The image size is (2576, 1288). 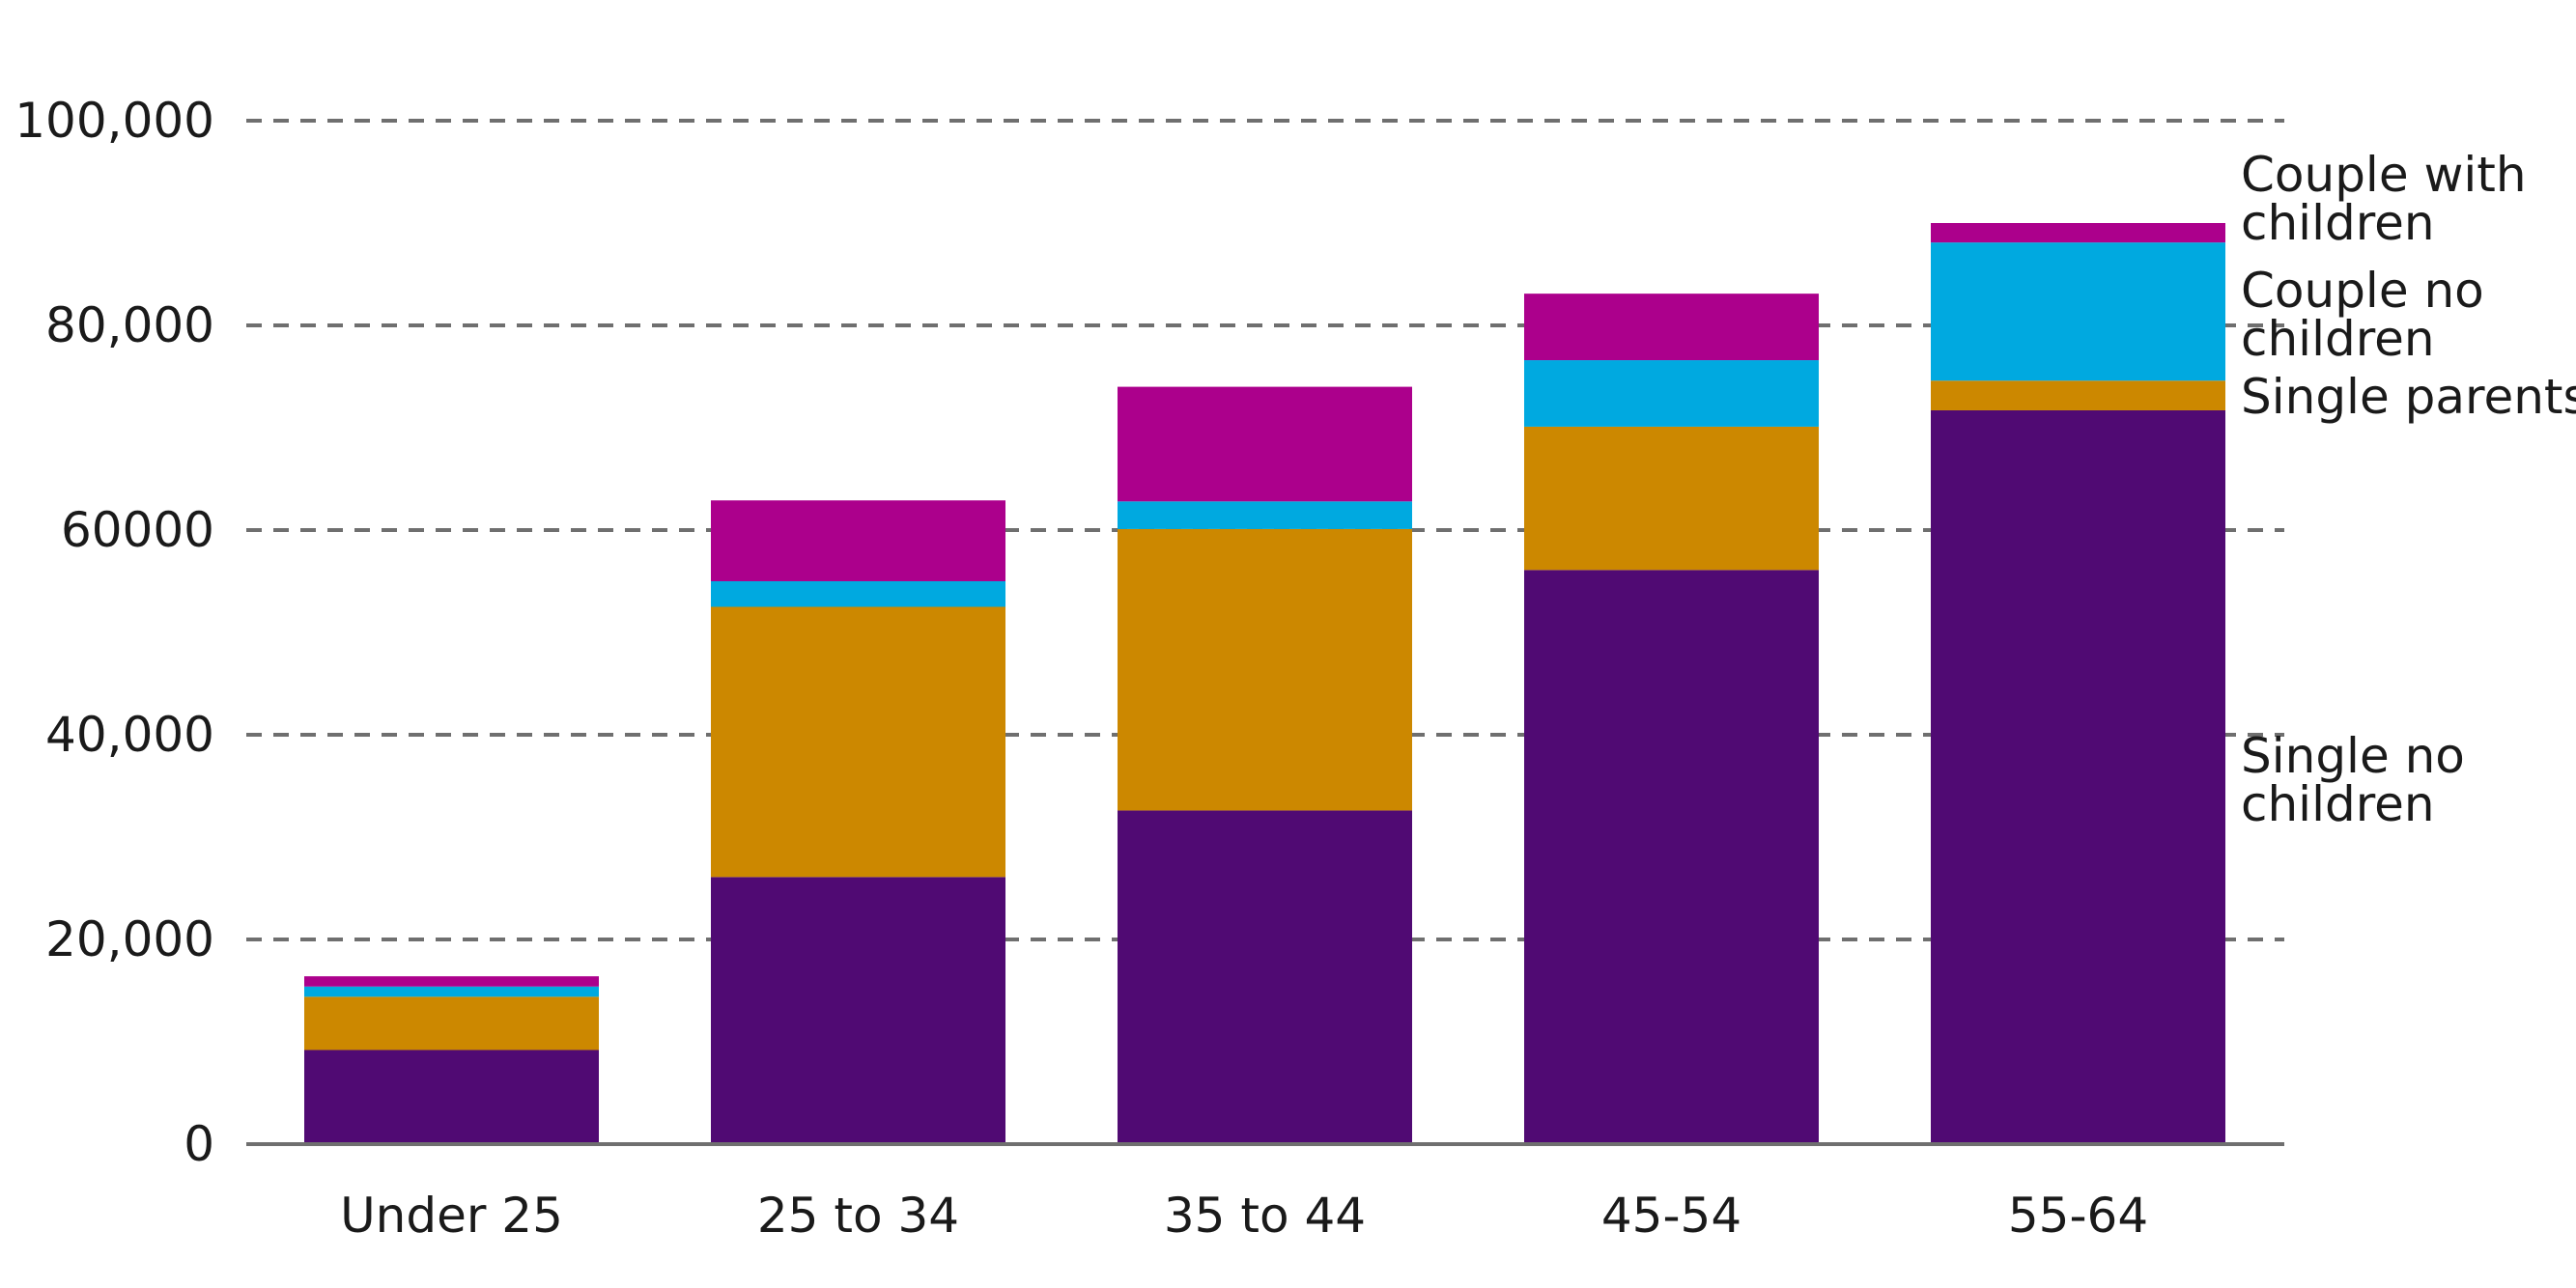 What do you see at coordinates (129, 735) in the screenshot?
I see `y-tick-label: 40,000` at bounding box center [129, 735].